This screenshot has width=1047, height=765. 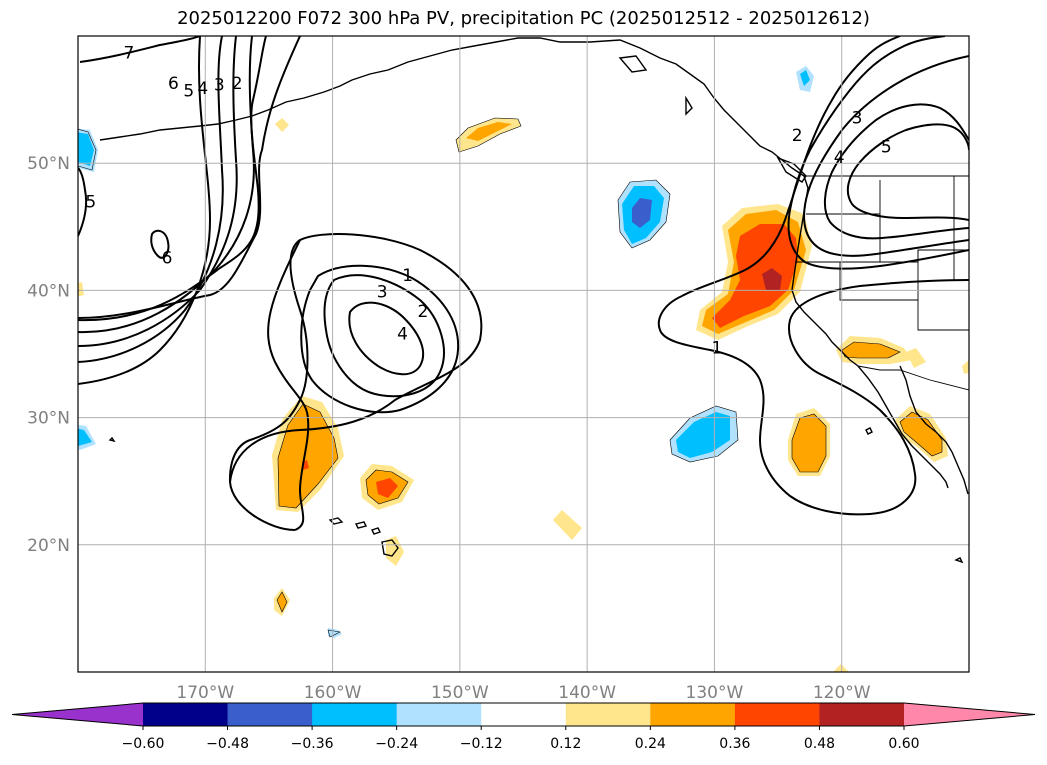 I want to click on kodiak-island, so click(x=633, y=64).